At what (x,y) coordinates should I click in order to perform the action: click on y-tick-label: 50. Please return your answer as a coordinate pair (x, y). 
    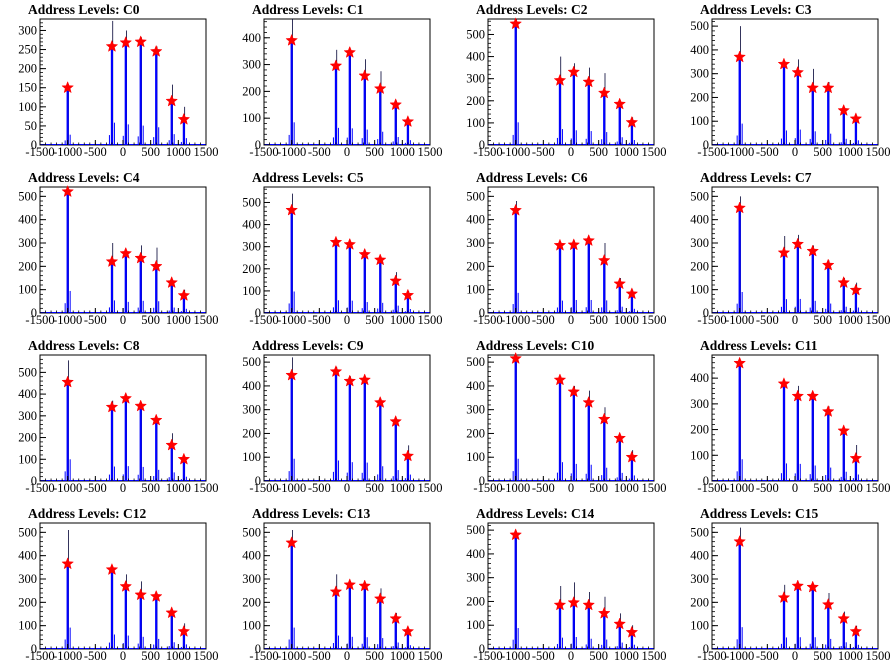
    Looking at the image, I should click on (31, 126).